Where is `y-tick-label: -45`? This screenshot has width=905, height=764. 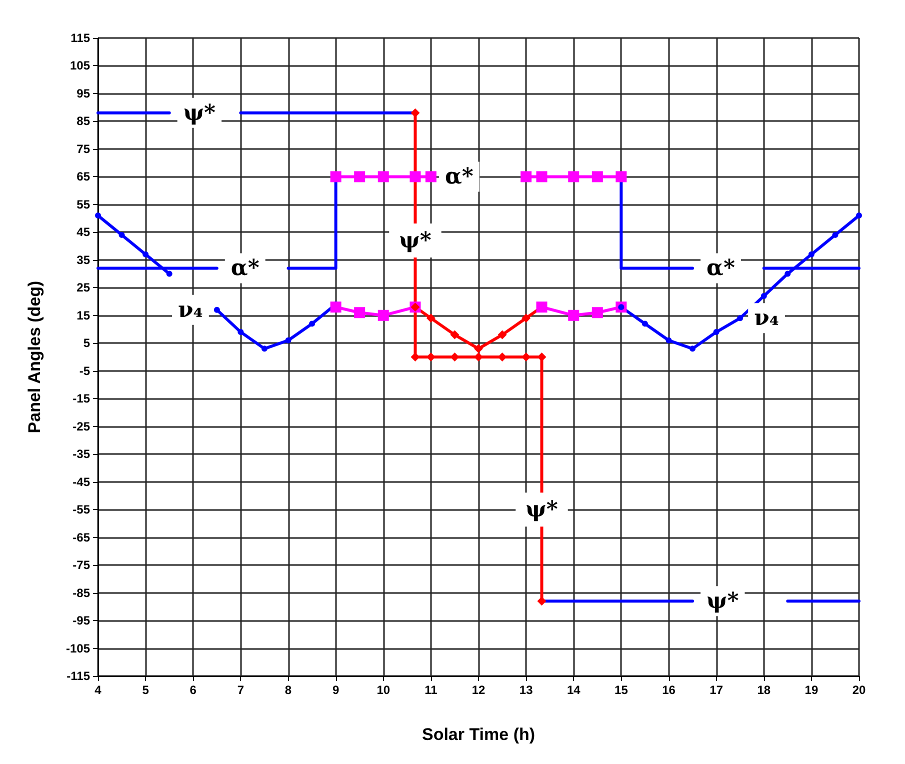
y-tick-label: -45 is located at coordinates (81, 481).